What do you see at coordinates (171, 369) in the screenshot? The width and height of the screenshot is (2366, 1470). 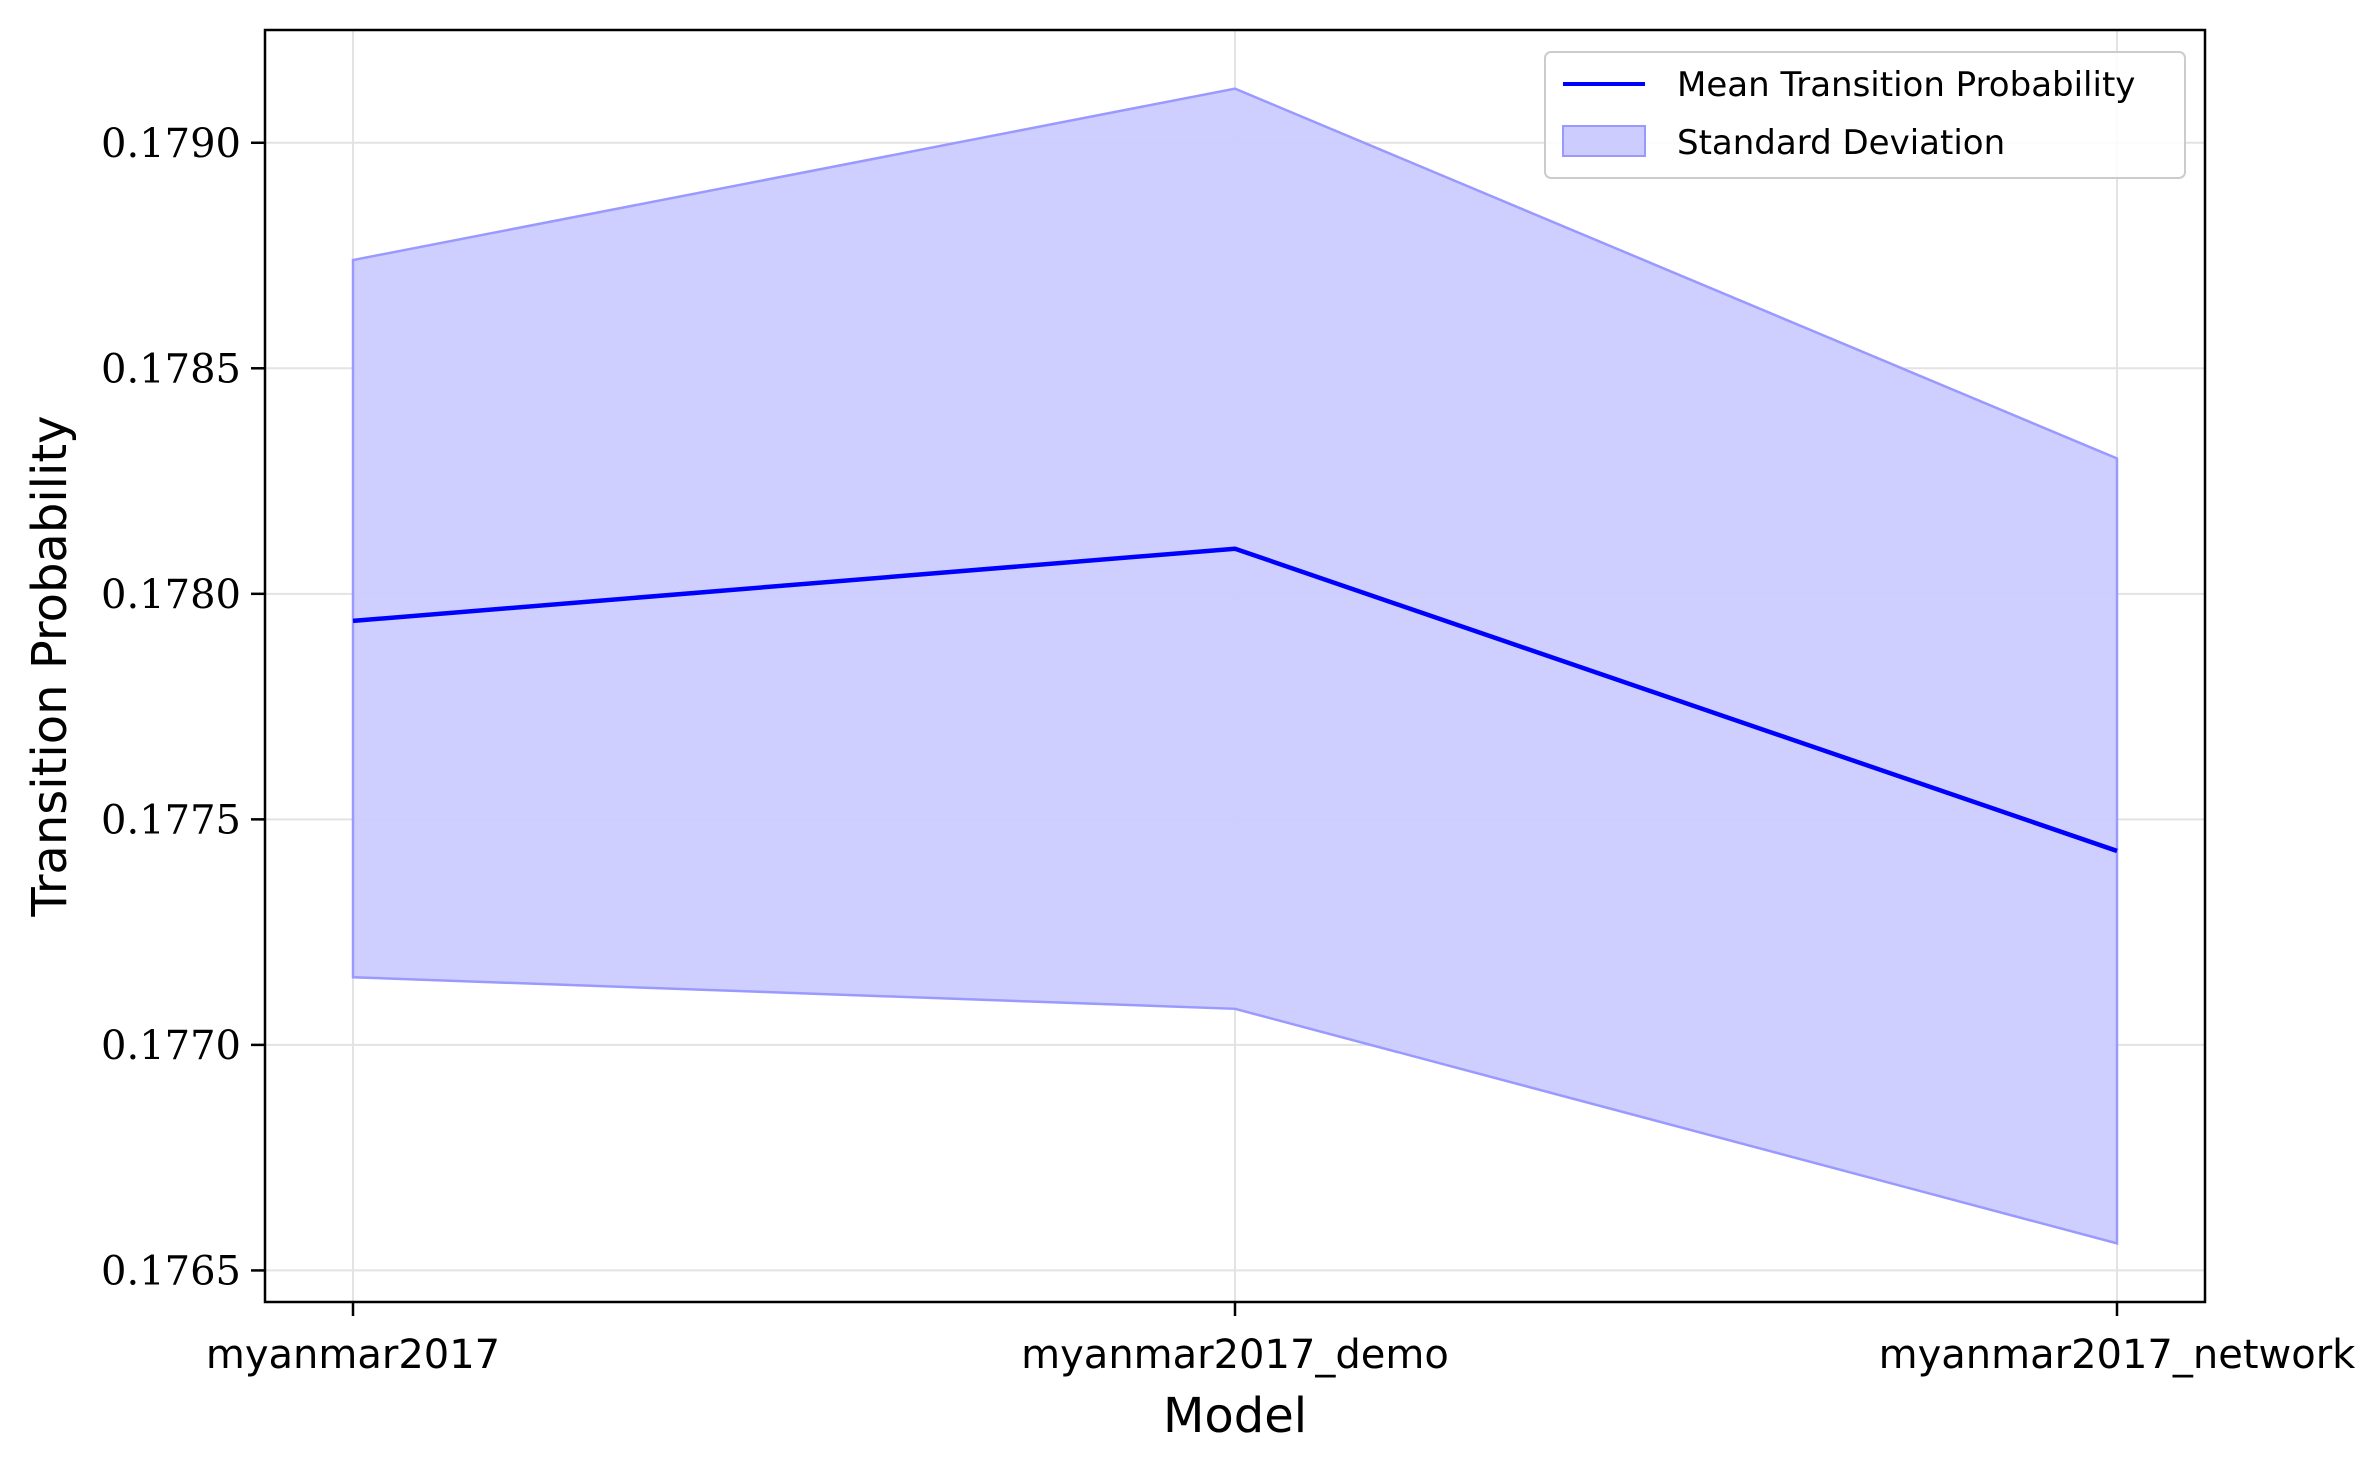 I see `y-tick-label-4: 0.1785` at bounding box center [171, 369].